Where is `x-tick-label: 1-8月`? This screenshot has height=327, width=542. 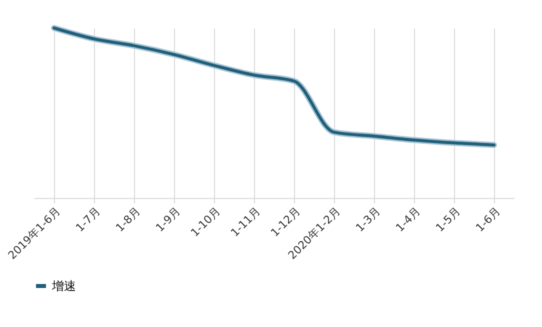 x-tick-label: 1-8月 is located at coordinates (128, 219).